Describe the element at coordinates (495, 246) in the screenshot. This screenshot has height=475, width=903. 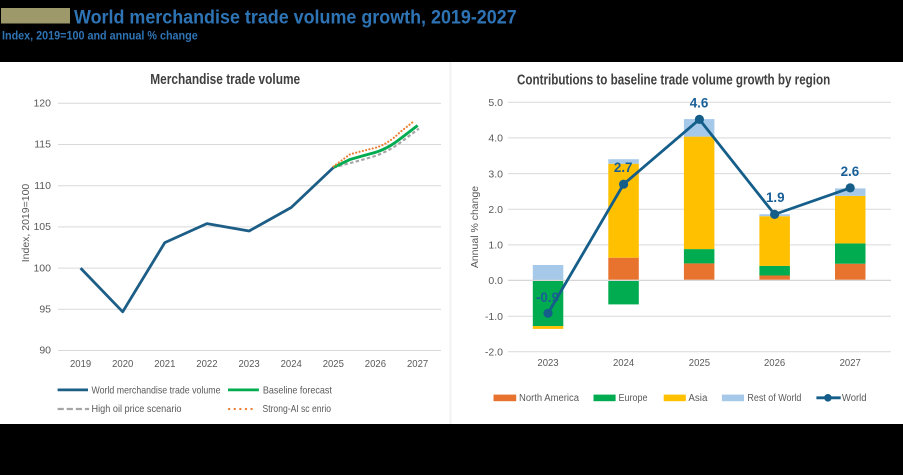
I see `svg-text: 1.0` at that location.